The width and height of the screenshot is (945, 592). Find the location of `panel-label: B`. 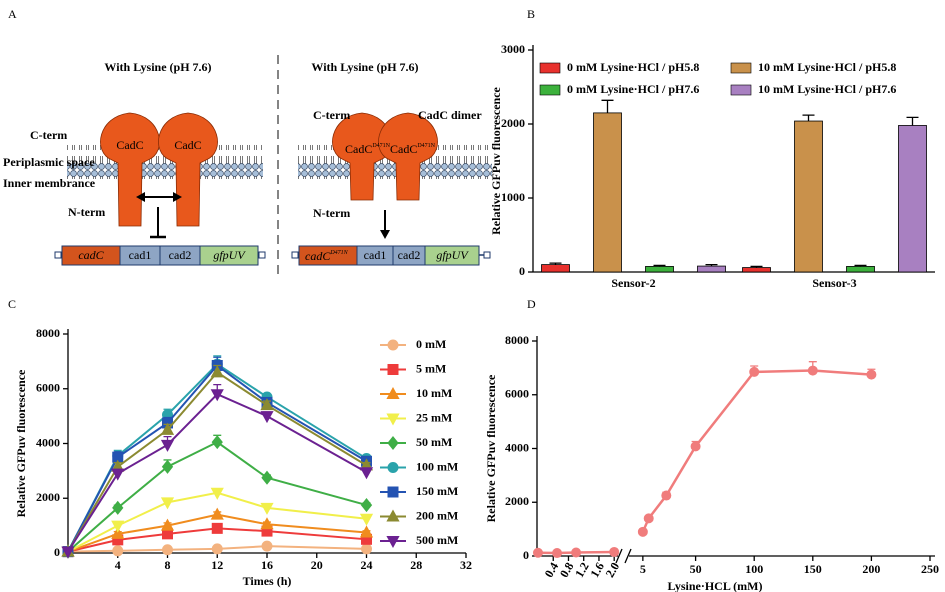

panel-label: B is located at coordinates (531, 14).